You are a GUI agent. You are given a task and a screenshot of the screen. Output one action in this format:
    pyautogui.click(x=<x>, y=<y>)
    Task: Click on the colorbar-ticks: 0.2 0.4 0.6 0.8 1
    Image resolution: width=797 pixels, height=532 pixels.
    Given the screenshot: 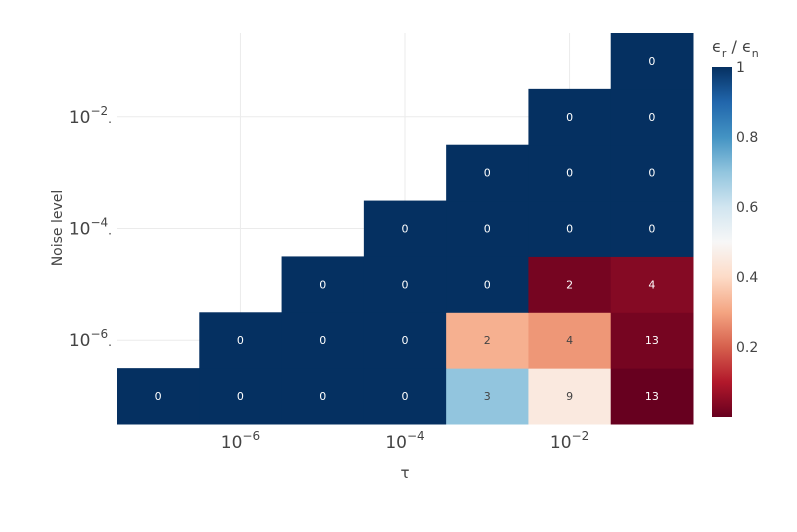 What is the action you would take?
    pyautogui.click(x=747, y=208)
    